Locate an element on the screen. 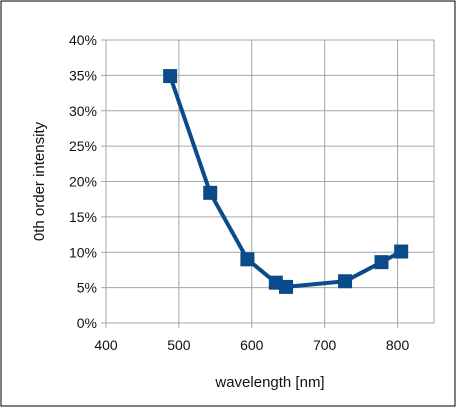 The width and height of the screenshot is (457, 408). y-tick-label: 0% is located at coordinates (87, 323).